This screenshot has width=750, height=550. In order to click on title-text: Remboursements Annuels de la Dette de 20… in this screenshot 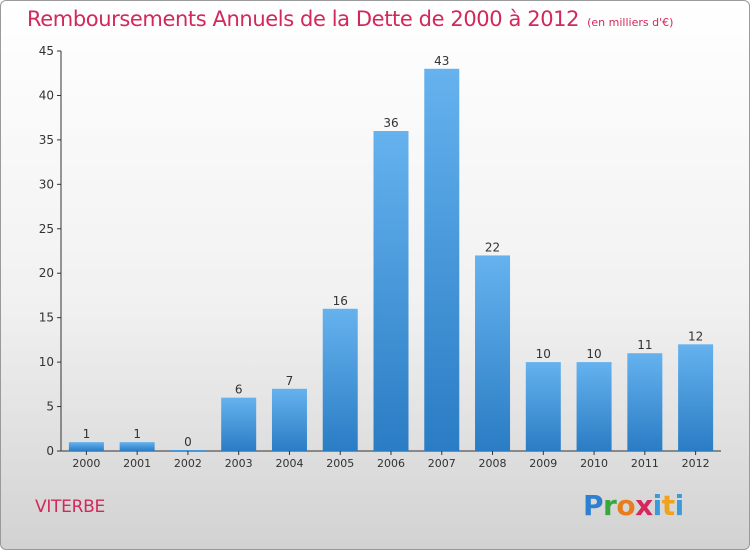, I will do `click(303, 19)`.